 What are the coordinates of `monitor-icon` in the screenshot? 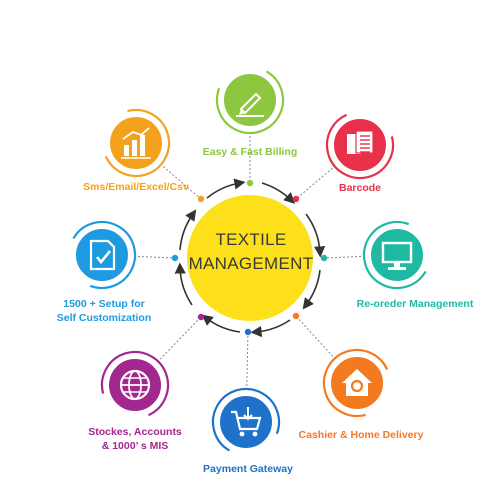 It's located at (397, 255).